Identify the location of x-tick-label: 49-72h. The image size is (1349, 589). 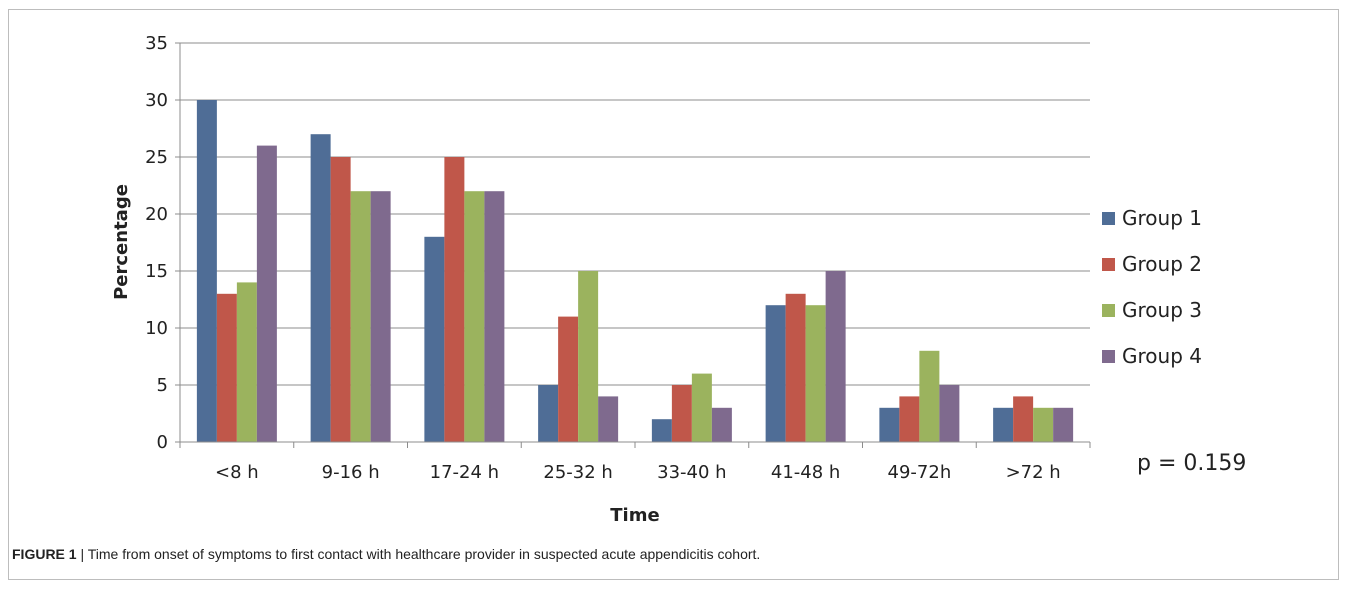
(920, 472).